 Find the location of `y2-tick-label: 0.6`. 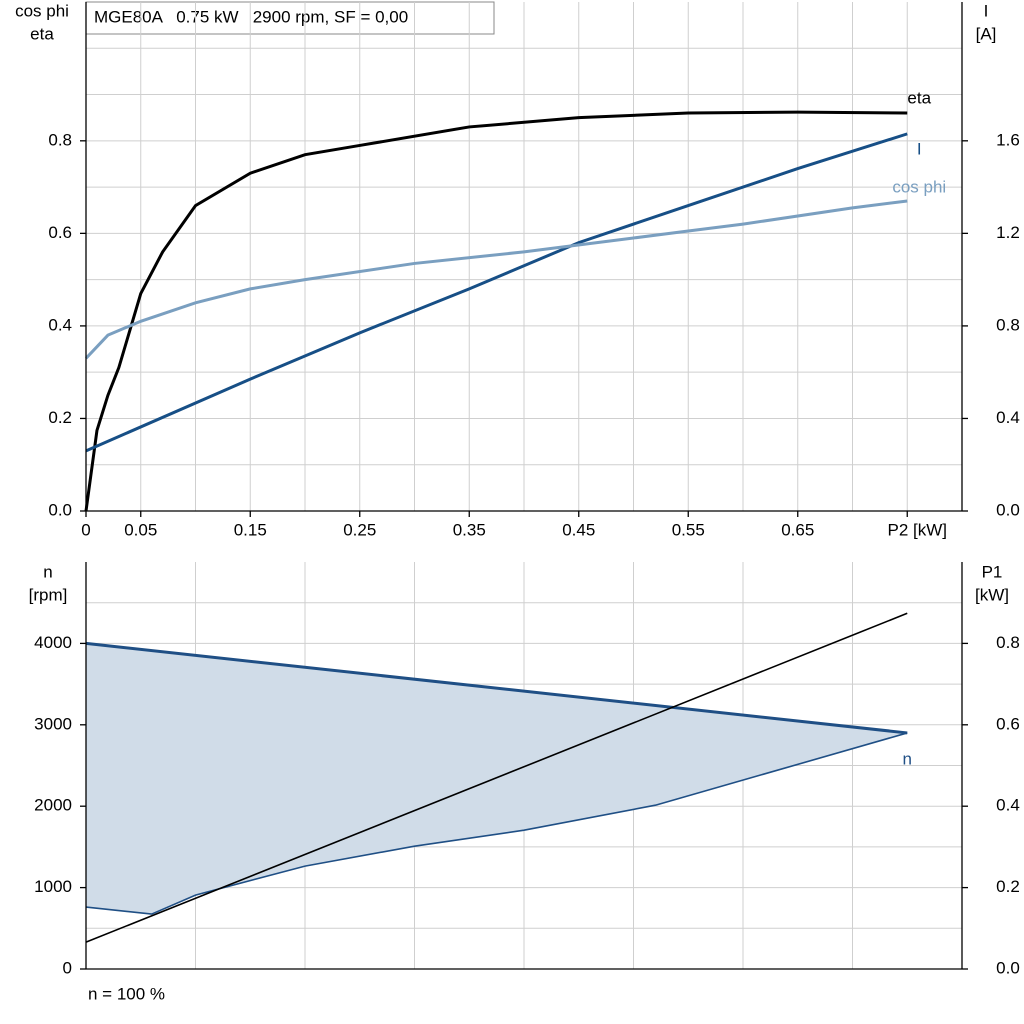

y2-tick-label: 0.6 is located at coordinates (1008, 723).